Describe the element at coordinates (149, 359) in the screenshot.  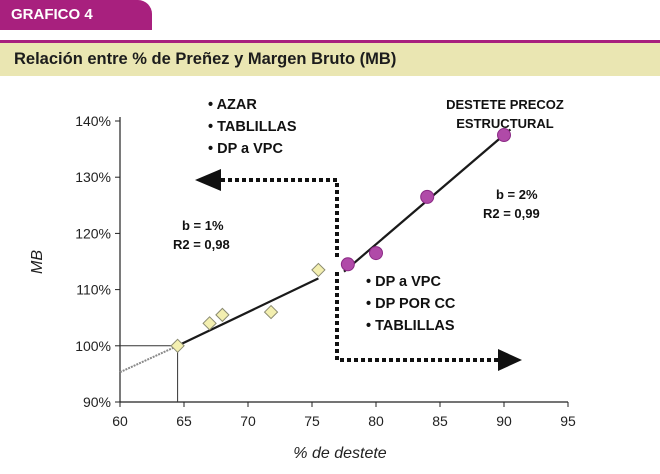
I see `trend-line-extension` at that location.